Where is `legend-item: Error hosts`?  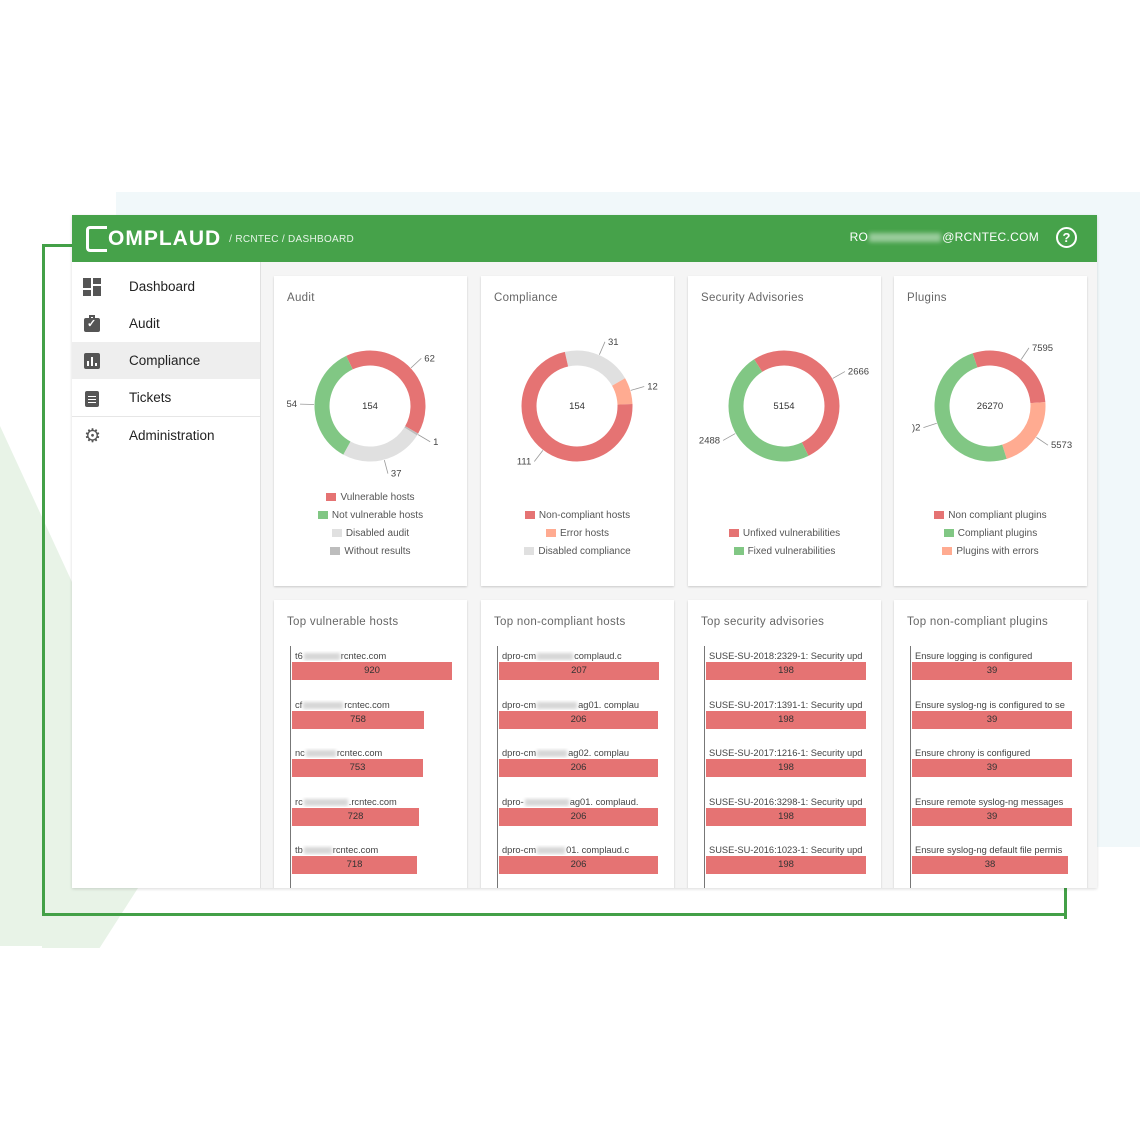
legend-item: Error hosts is located at coordinates (577, 537).